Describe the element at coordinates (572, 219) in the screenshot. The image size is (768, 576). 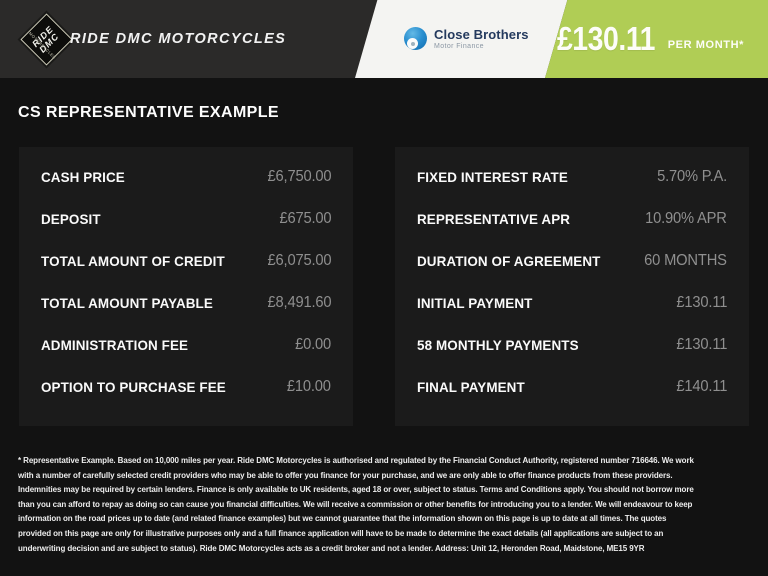
I see `finance-row: REPRESENTATIVE APR 10.90% APR` at that location.